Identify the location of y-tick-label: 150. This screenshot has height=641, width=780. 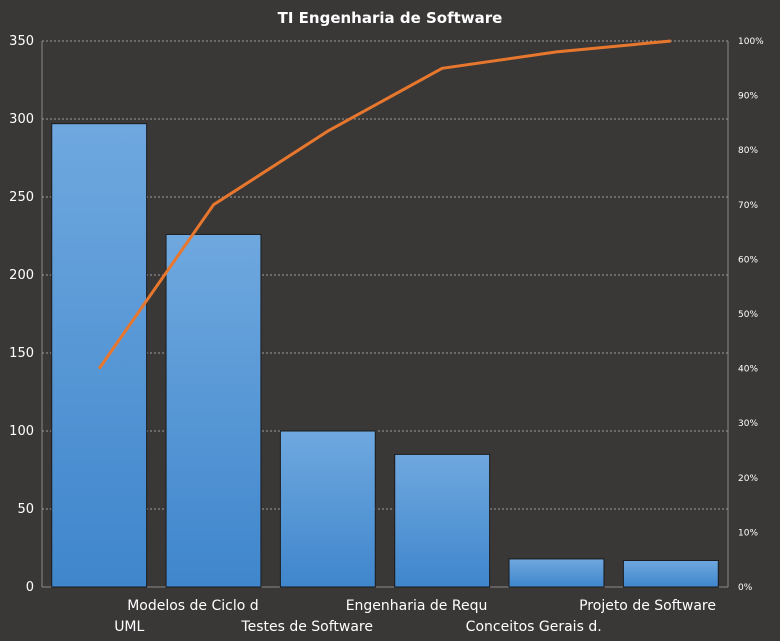
(21, 353).